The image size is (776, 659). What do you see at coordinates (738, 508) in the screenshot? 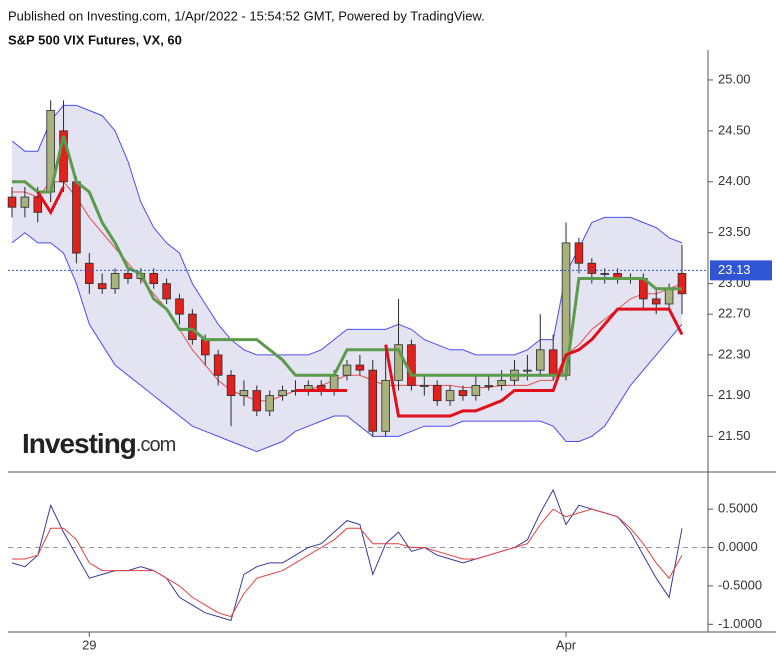
I see `y2-tick-label: 0.5000` at bounding box center [738, 508].